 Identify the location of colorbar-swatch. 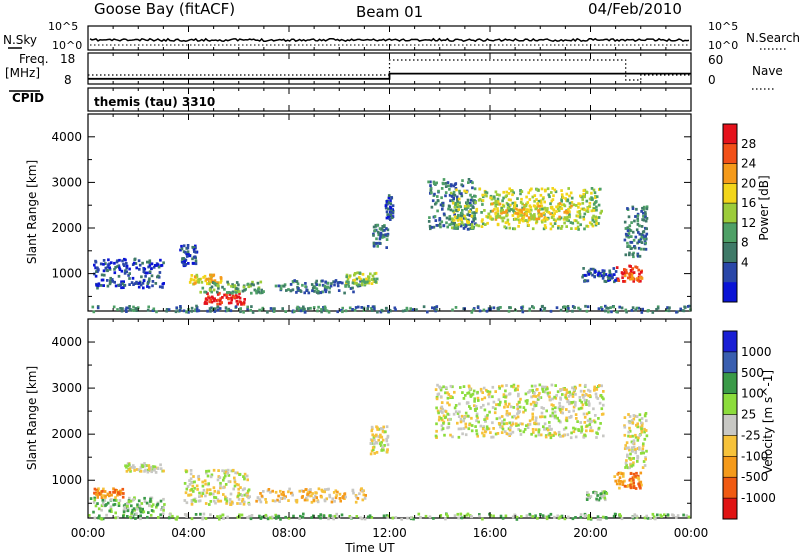
(730, 193).